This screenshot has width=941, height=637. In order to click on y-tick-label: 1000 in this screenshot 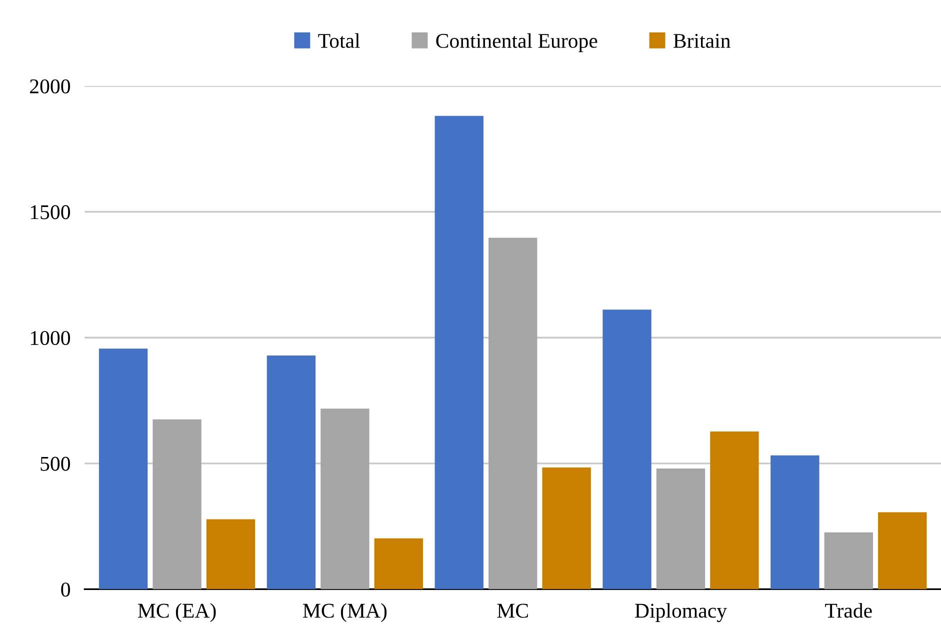, I will do `click(50, 338)`.